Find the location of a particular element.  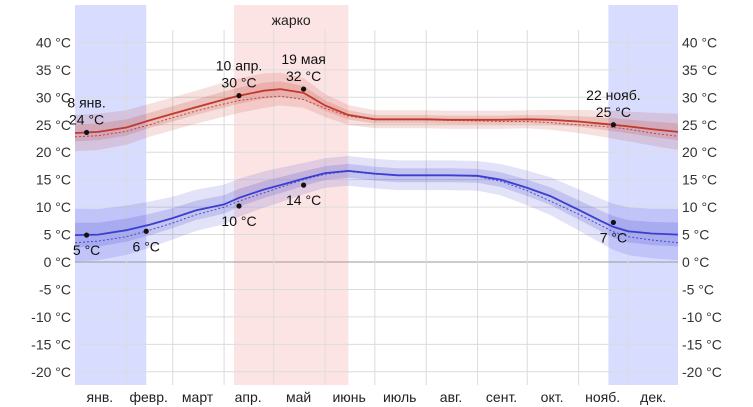

month-label: май is located at coordinates (298, 397).